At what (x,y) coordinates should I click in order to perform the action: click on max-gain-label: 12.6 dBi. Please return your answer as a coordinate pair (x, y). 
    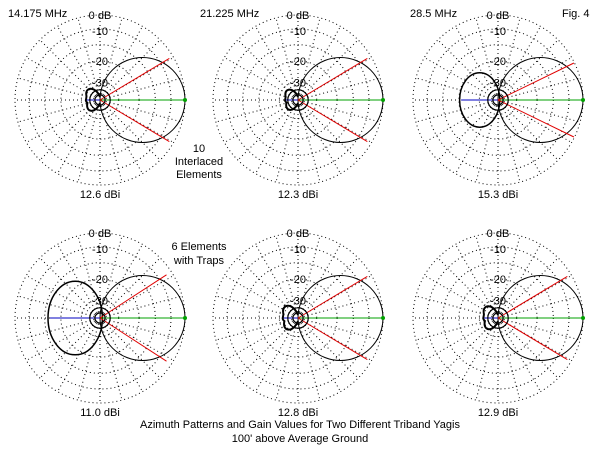
    Looking at the image, I should click on (100, 195).